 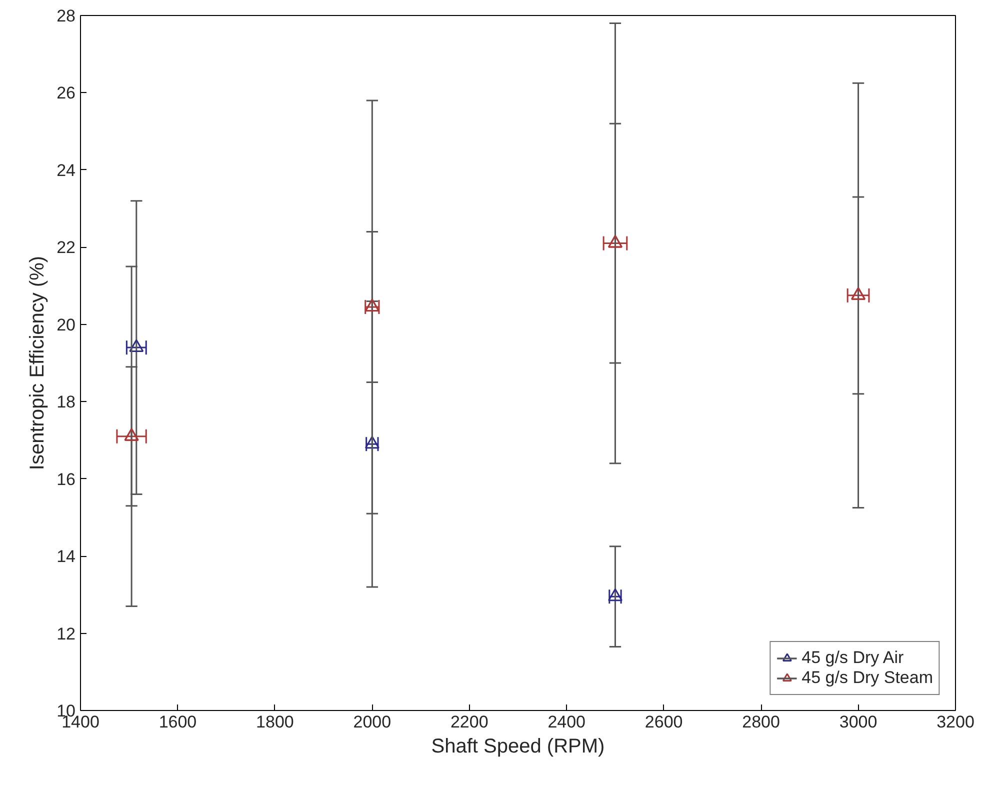 What do you see at coordinates (66, 248) in the screenshot?
I see `y-tick-label: 22` at bounding box center [66, 248].